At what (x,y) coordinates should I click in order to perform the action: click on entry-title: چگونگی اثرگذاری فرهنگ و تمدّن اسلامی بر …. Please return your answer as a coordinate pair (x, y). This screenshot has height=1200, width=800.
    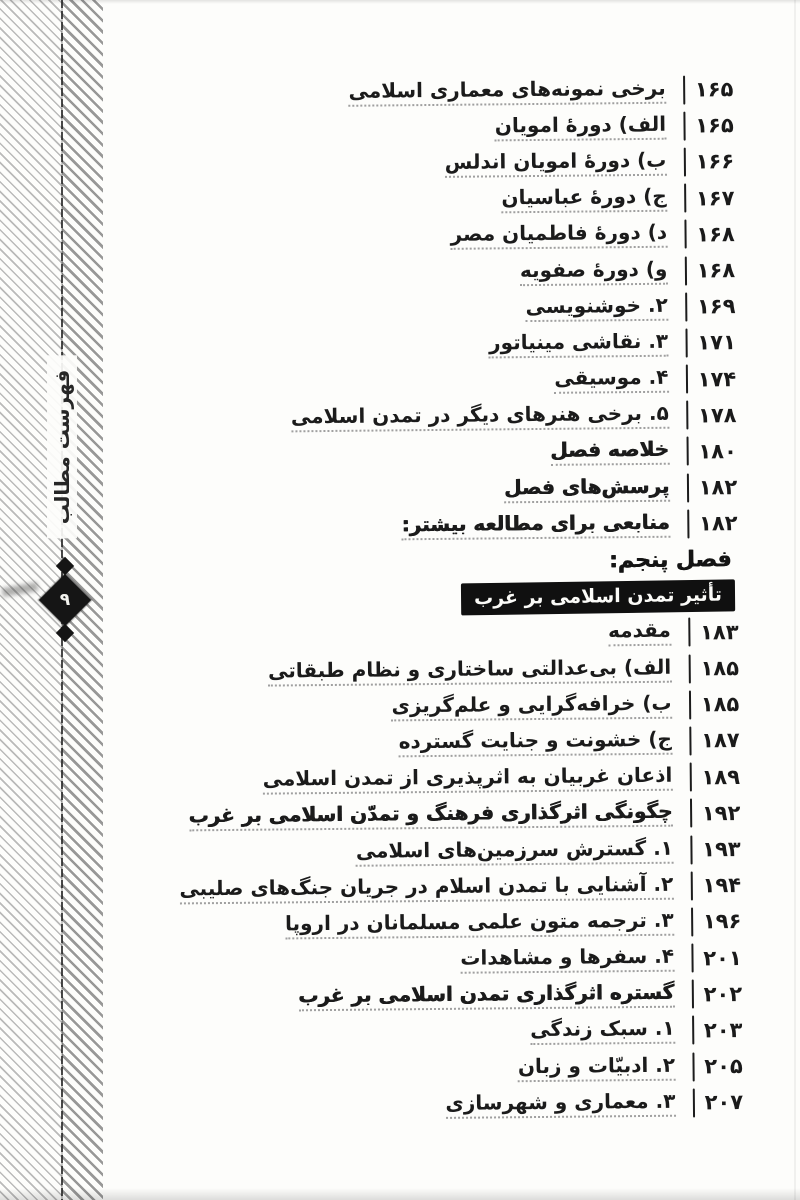
    Looking at the image, I should click on (431, 815).